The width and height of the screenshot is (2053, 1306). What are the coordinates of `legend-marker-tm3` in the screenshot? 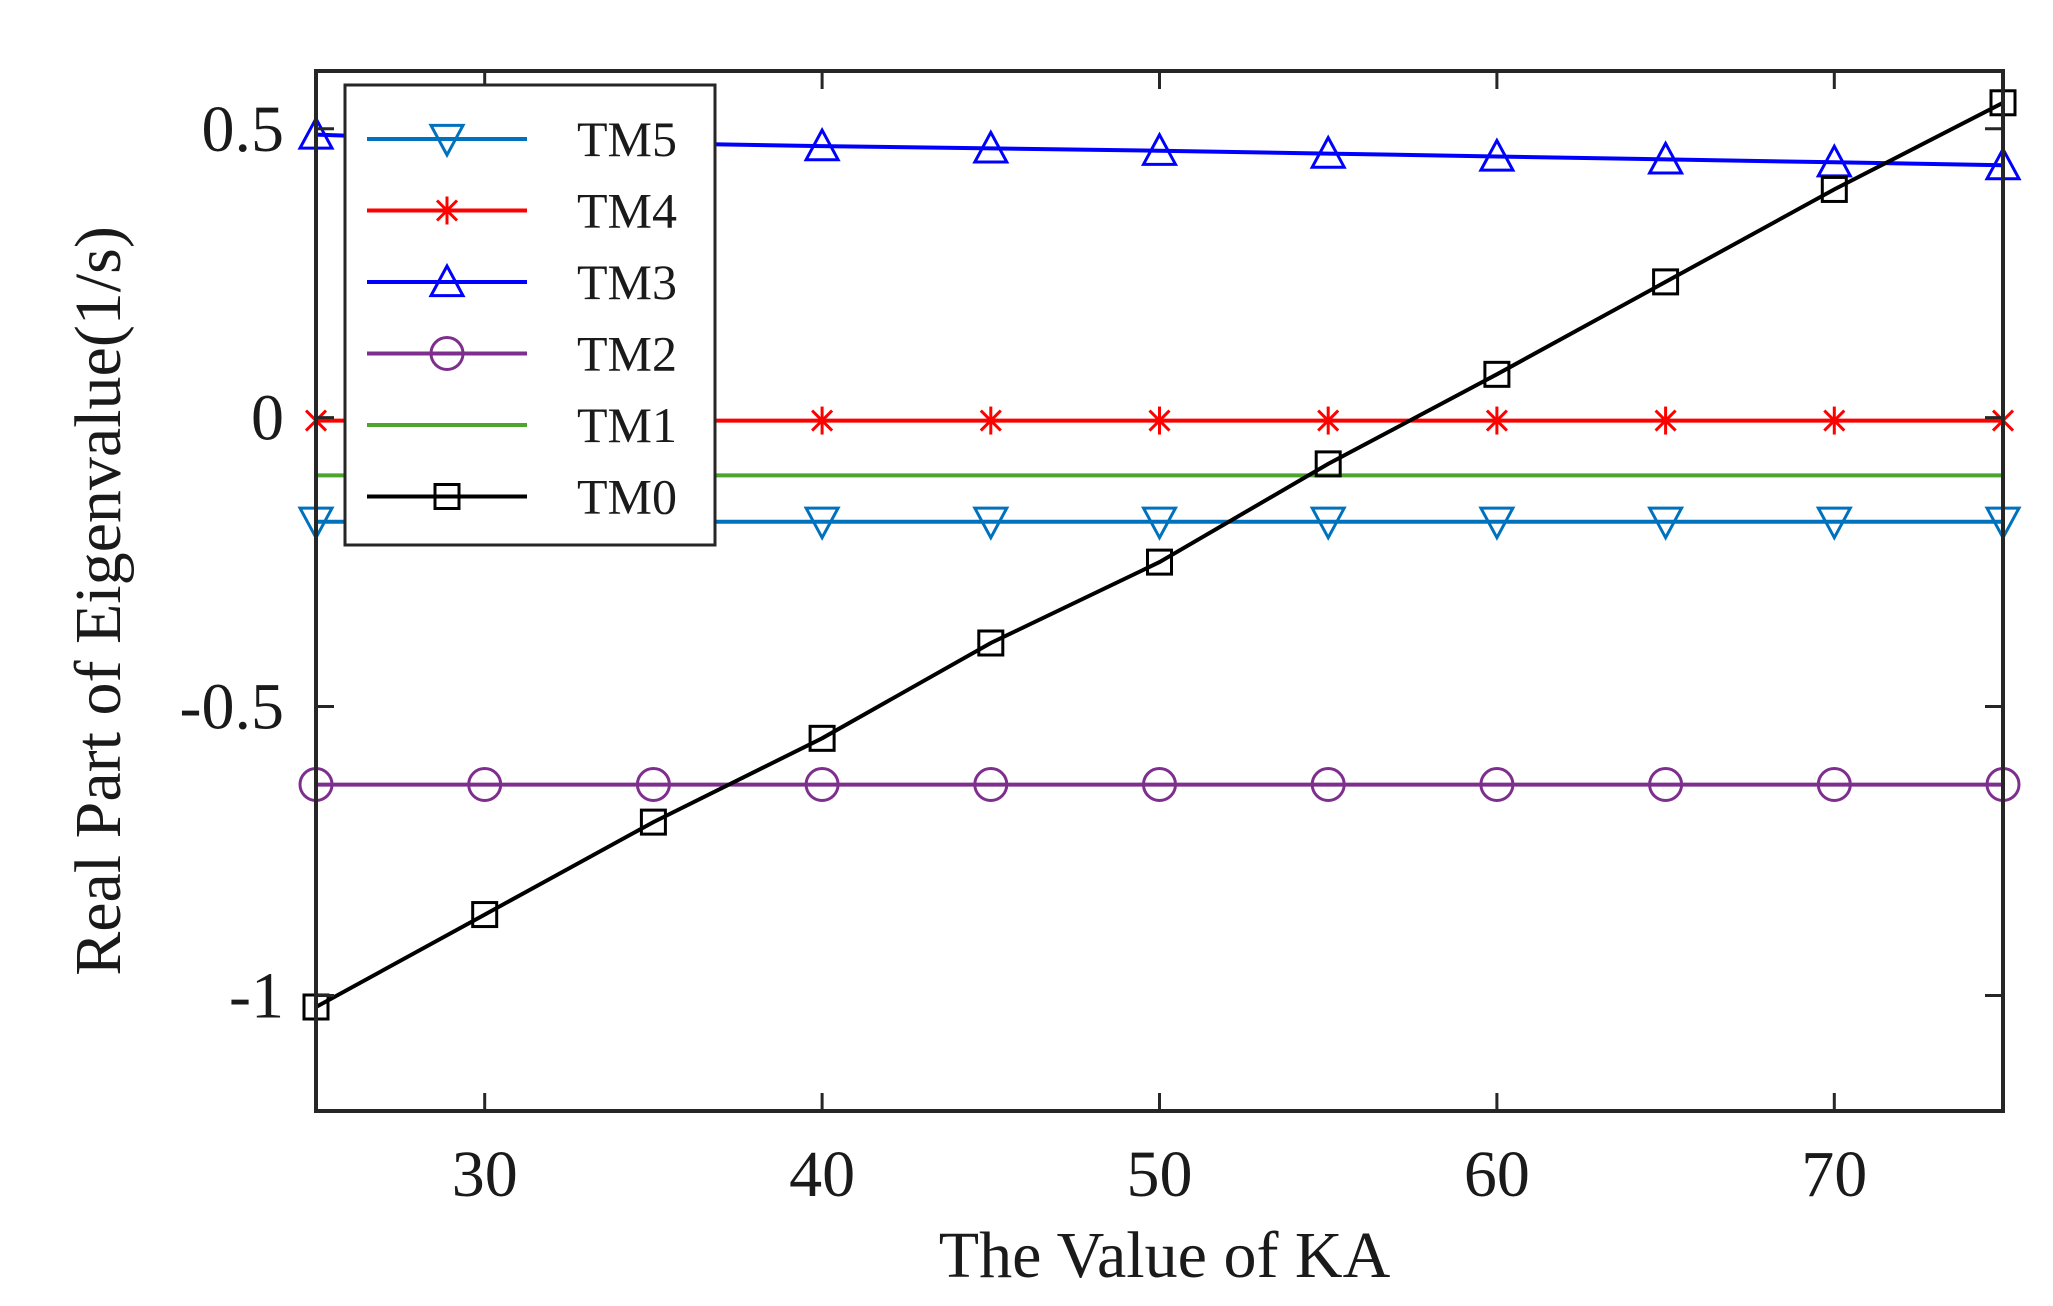 It's located at (447, 280).